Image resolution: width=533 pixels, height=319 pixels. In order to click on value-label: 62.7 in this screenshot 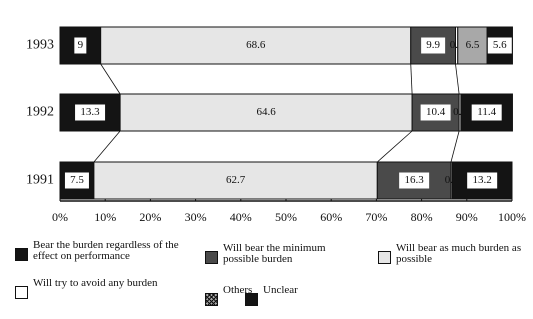, I will do `click(236, 180)`.